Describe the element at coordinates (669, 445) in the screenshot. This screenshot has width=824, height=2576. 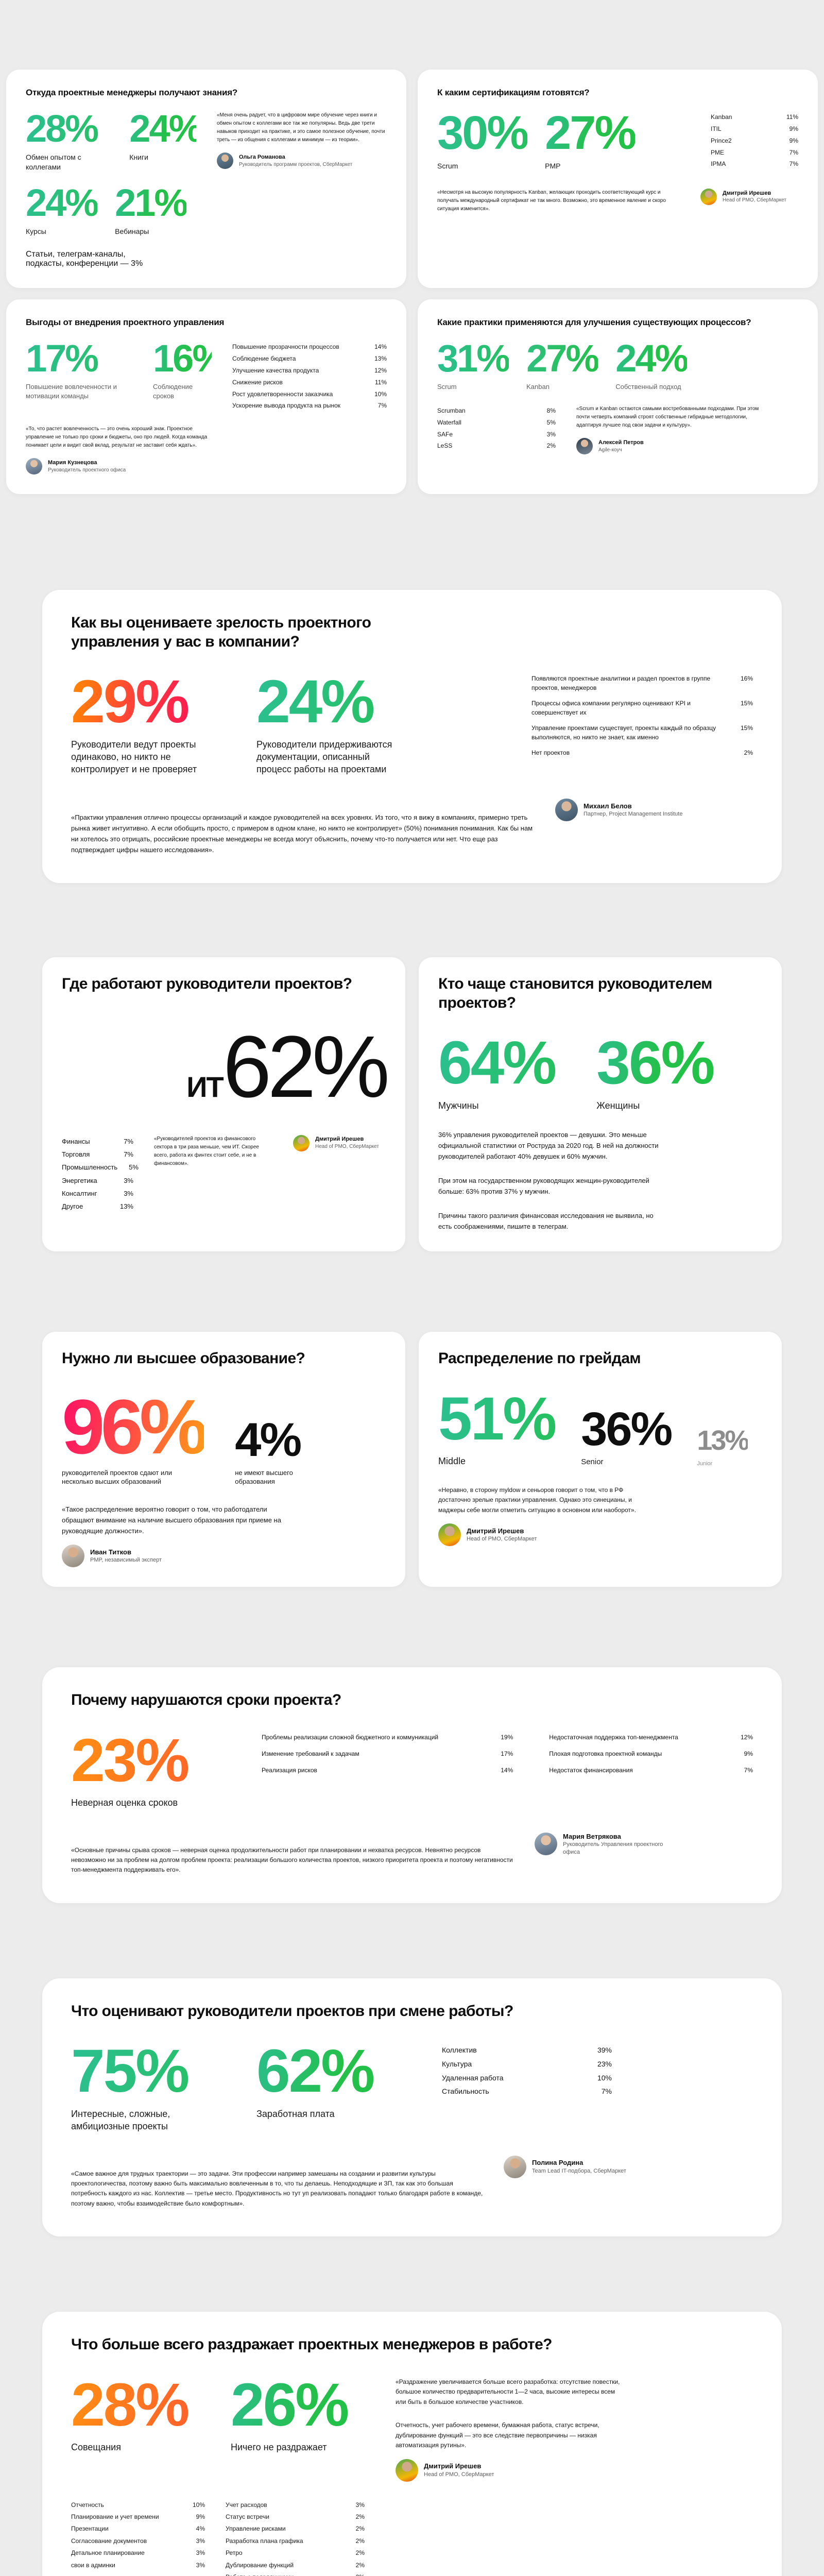
I see `tools-author: Алексей Петров Agile-коуч` at that location.